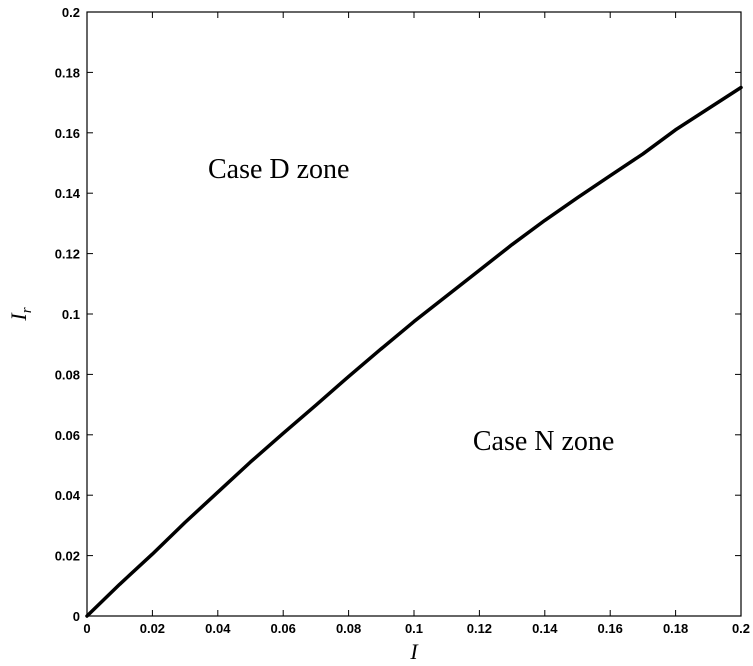 The width and height of the screenshot is (753, 666). What do you see at coordinates (67, 435) in the screenshot?
I see `y-tick-label: 0.06` at bounding box center [67, 435].